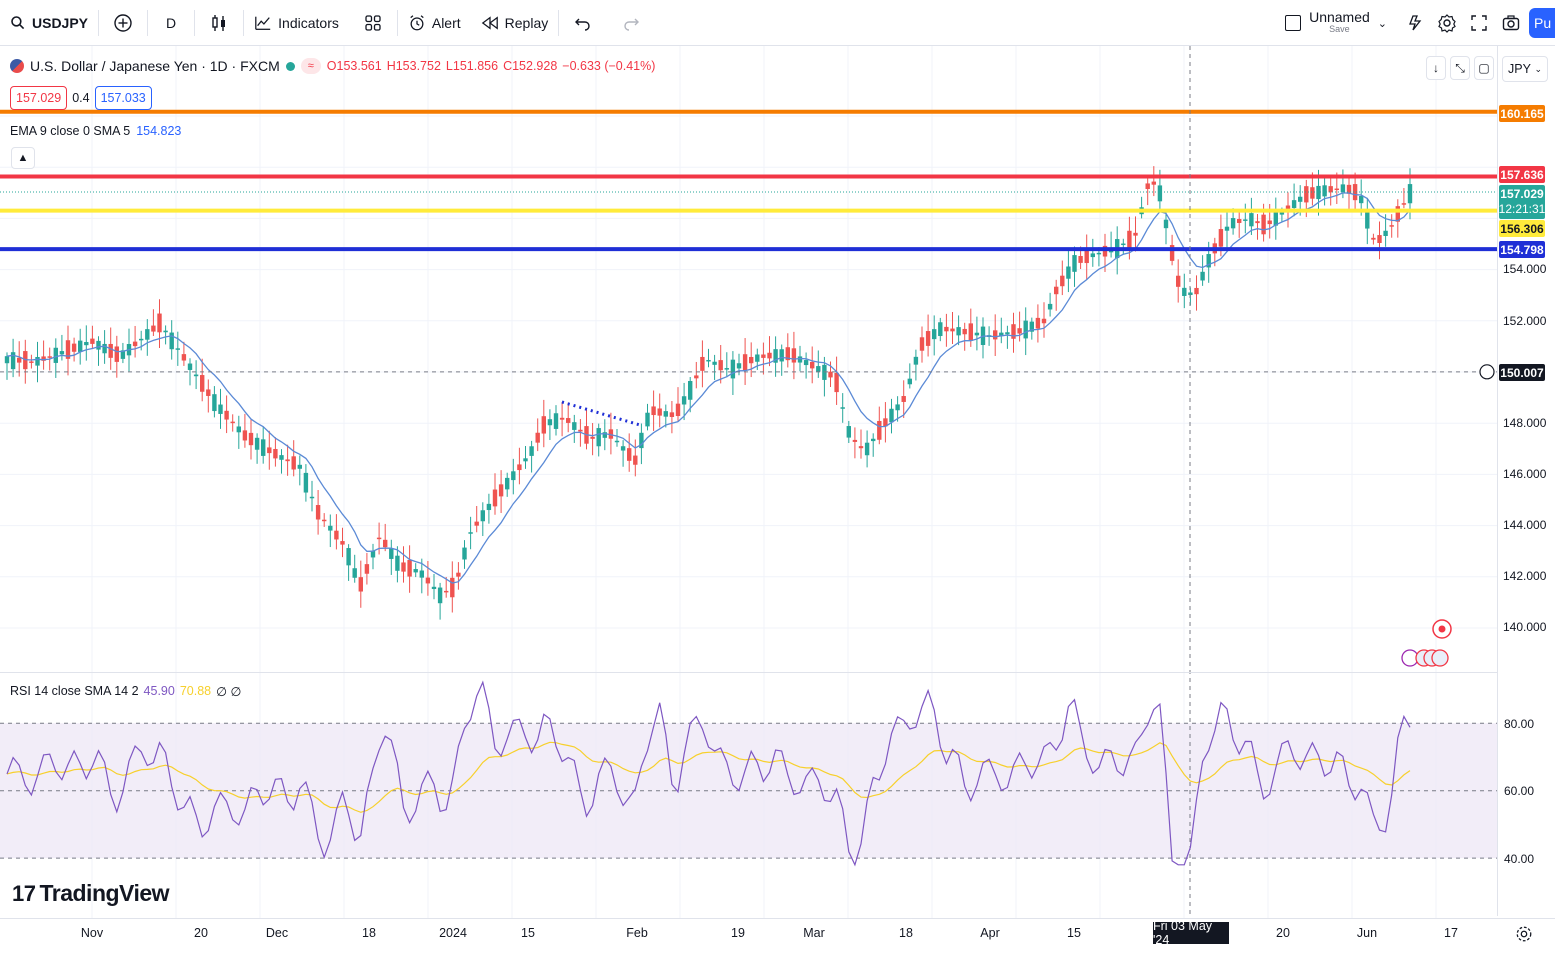  I want to click on high-value: H153.752, so click(413, 66).